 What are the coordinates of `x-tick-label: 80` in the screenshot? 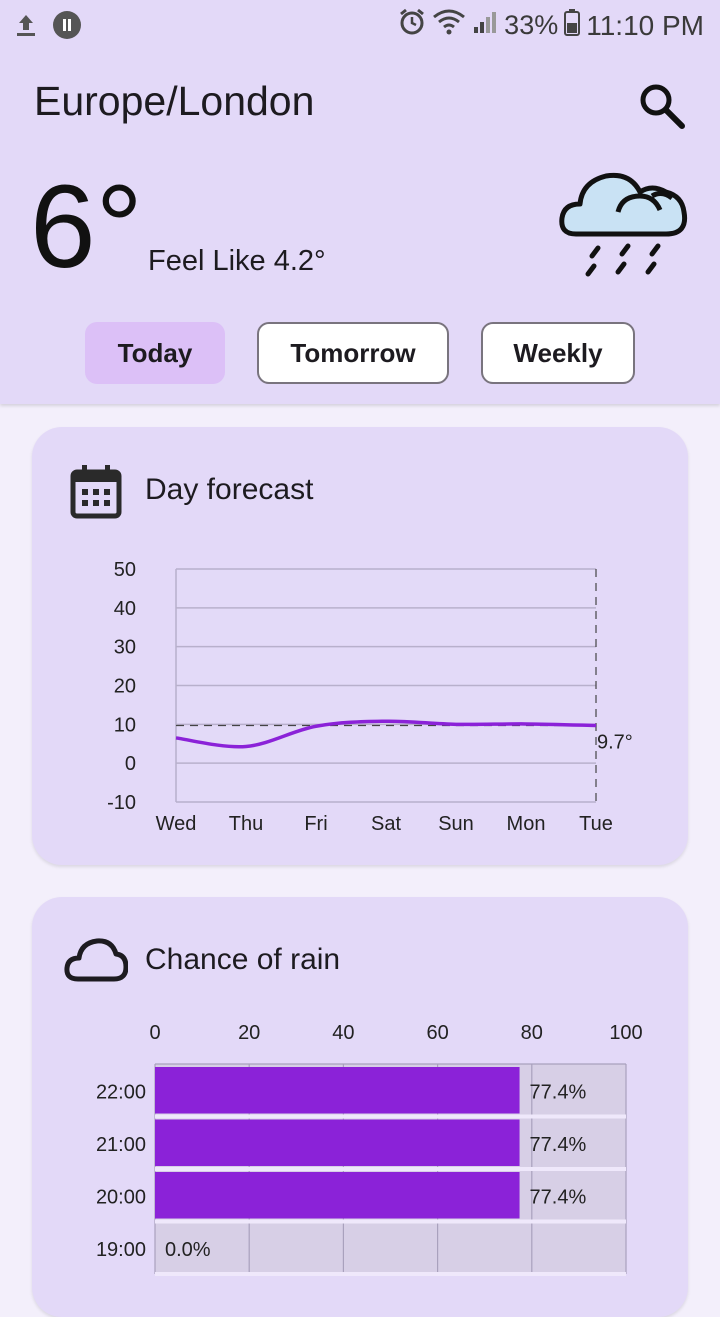 It's located at (532, 1033).